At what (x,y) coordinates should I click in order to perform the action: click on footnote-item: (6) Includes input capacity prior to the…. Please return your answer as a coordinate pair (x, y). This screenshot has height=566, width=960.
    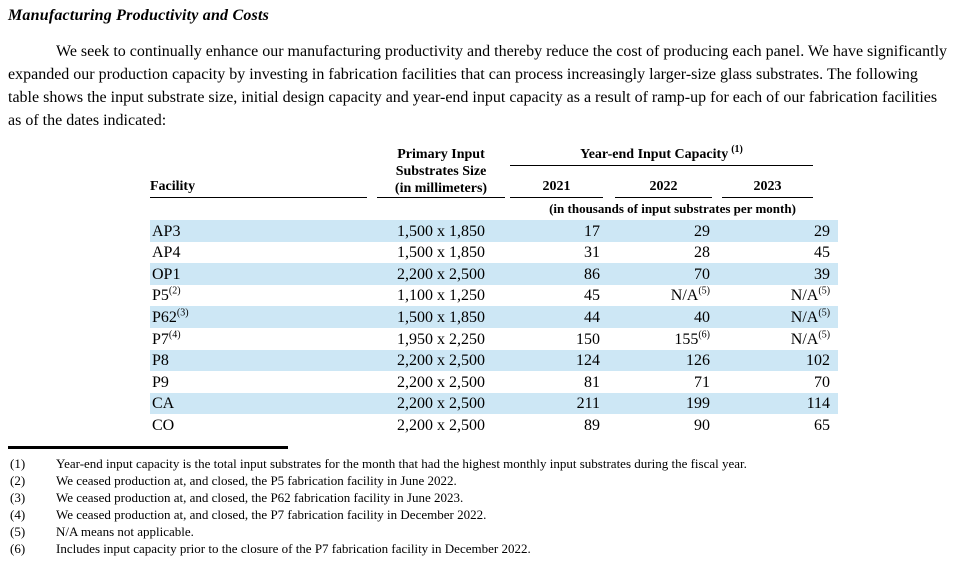
    Looking at the image, I should click on (480, 548).